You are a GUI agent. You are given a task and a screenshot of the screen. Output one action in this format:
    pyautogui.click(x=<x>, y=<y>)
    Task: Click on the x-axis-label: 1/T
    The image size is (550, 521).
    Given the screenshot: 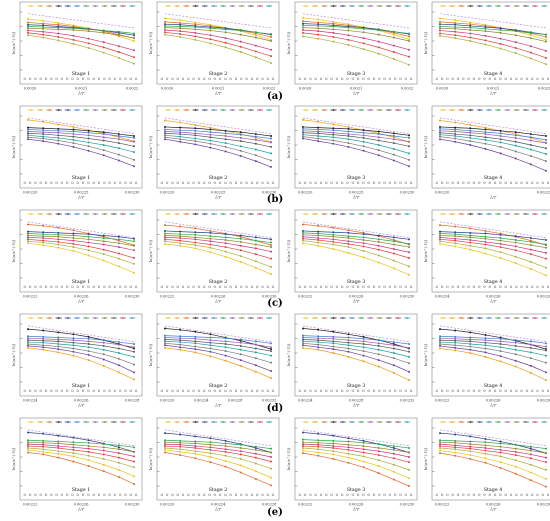 What is the action you would take?
    pyautogui.click(x=493, y=405)
    